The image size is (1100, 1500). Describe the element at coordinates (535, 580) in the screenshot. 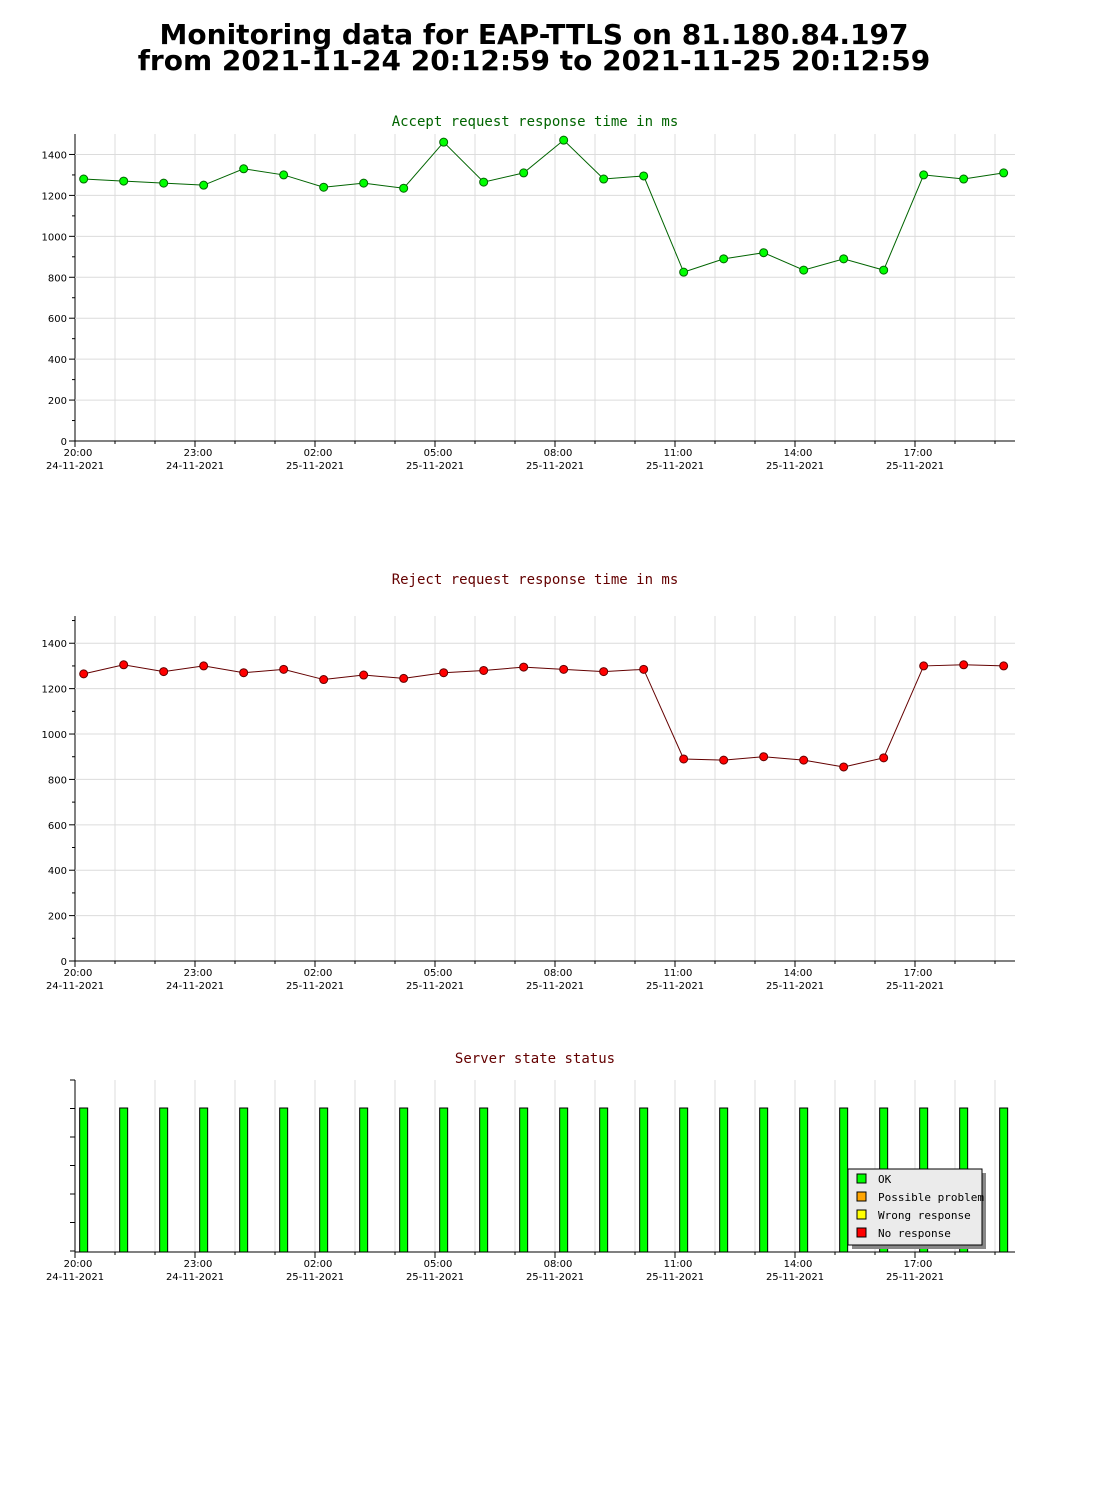

I see `reject-chart-title: Reject request response time in ms` at that location.